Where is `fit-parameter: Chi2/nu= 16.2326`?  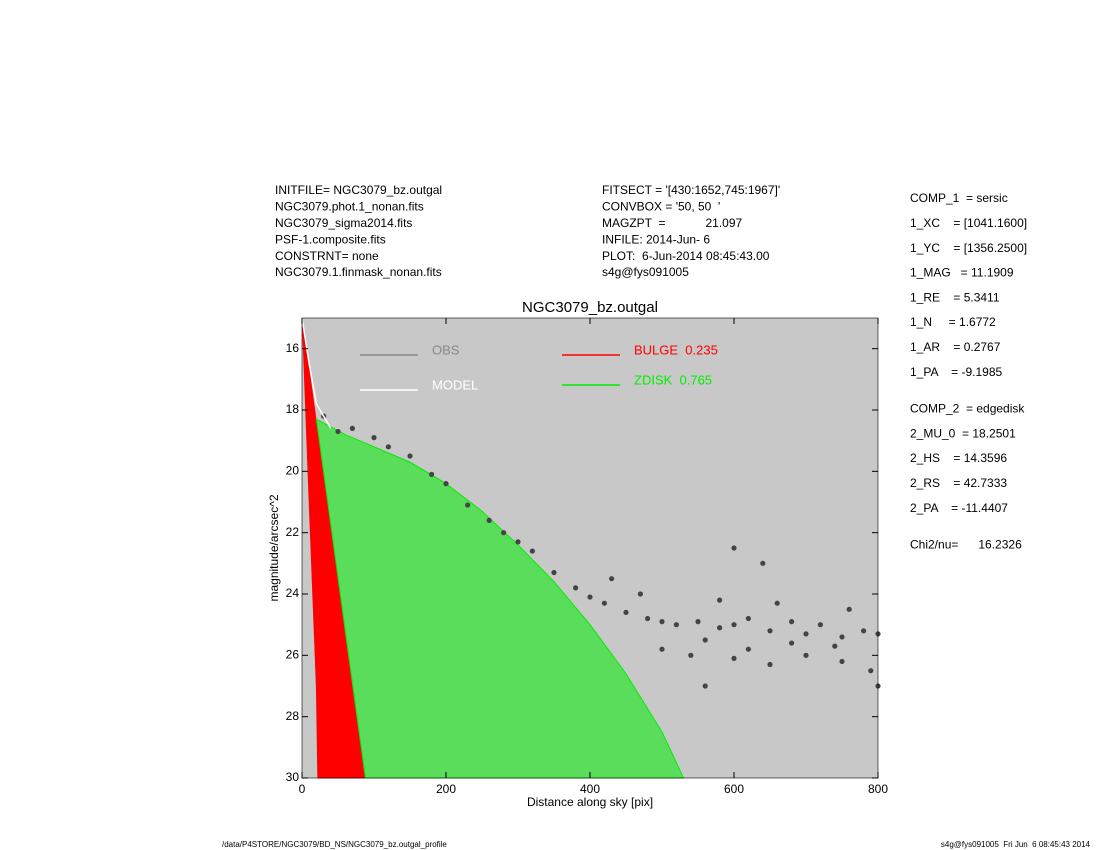
fit-parameter: Chi2/nu= 16.2326 is located at coordinates (966, 545).